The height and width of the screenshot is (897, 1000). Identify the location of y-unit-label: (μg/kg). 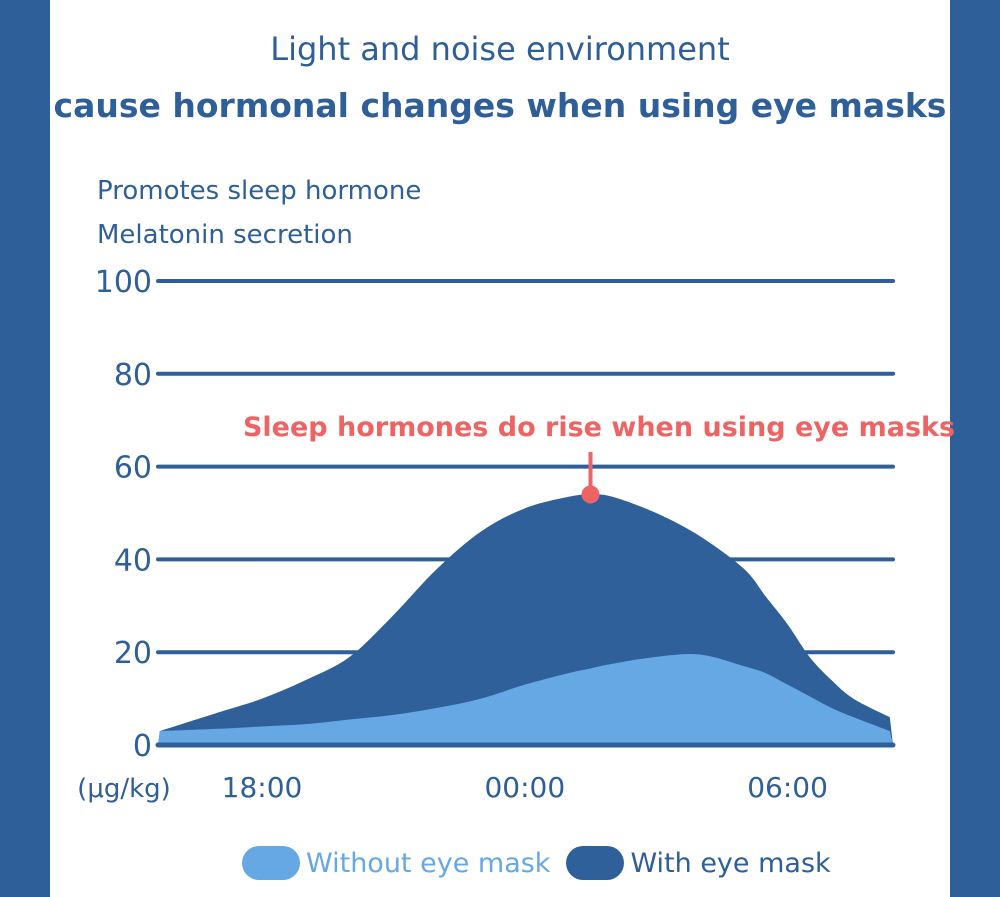
(124, 789).